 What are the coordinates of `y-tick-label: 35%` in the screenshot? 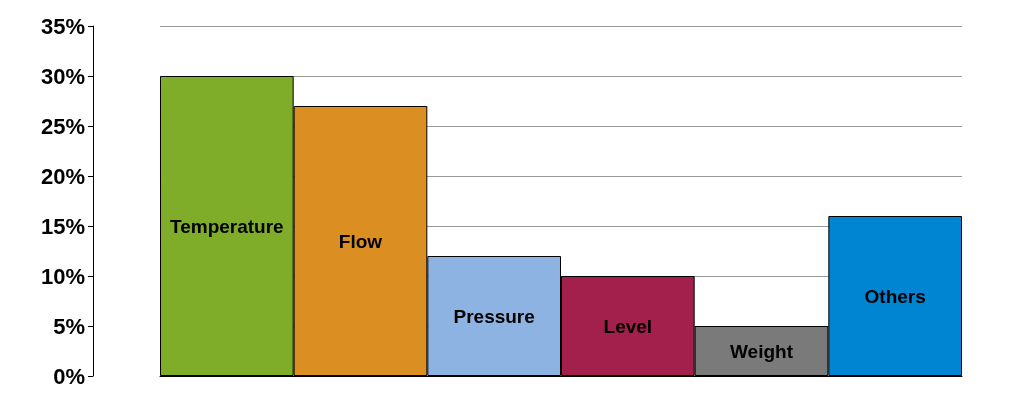 It's located at (62, 26).